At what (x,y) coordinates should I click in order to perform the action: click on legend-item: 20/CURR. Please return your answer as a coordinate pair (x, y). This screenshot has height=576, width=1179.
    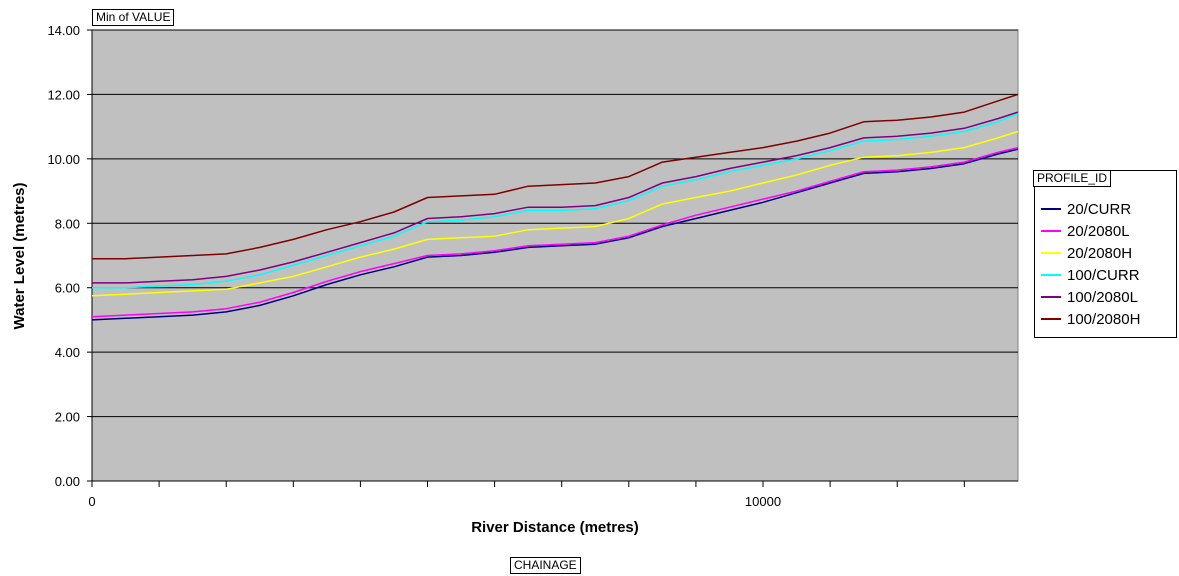
    Looking at the image, I should click on (1086, 209).